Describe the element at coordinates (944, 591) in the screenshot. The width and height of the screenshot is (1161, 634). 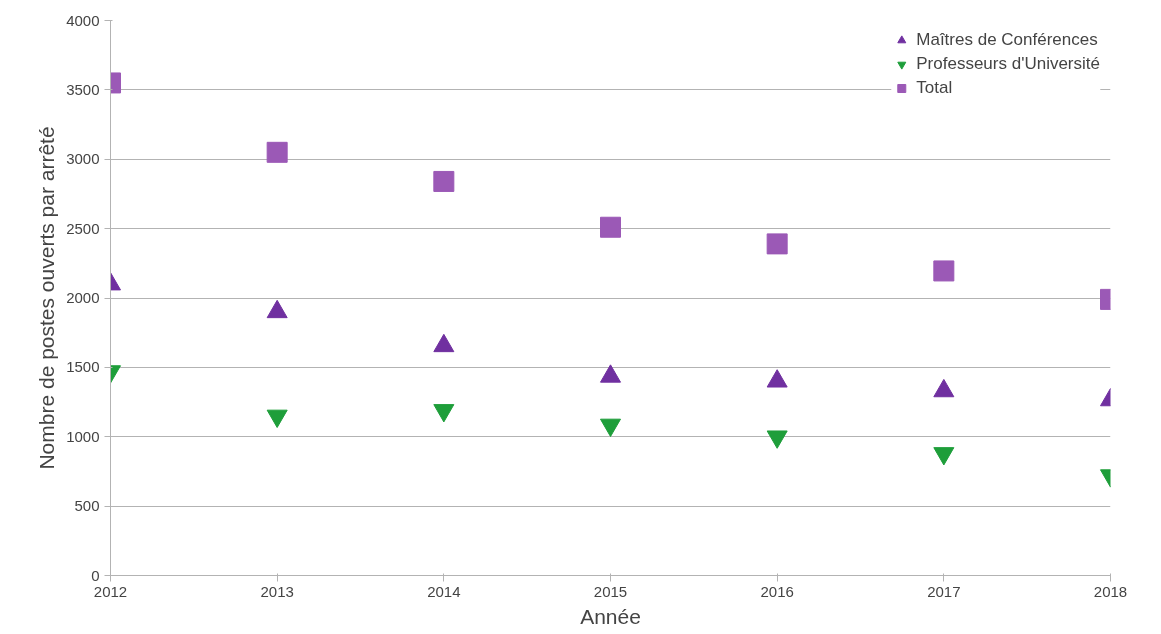
I see `x-tick-label: 2017` at that location.